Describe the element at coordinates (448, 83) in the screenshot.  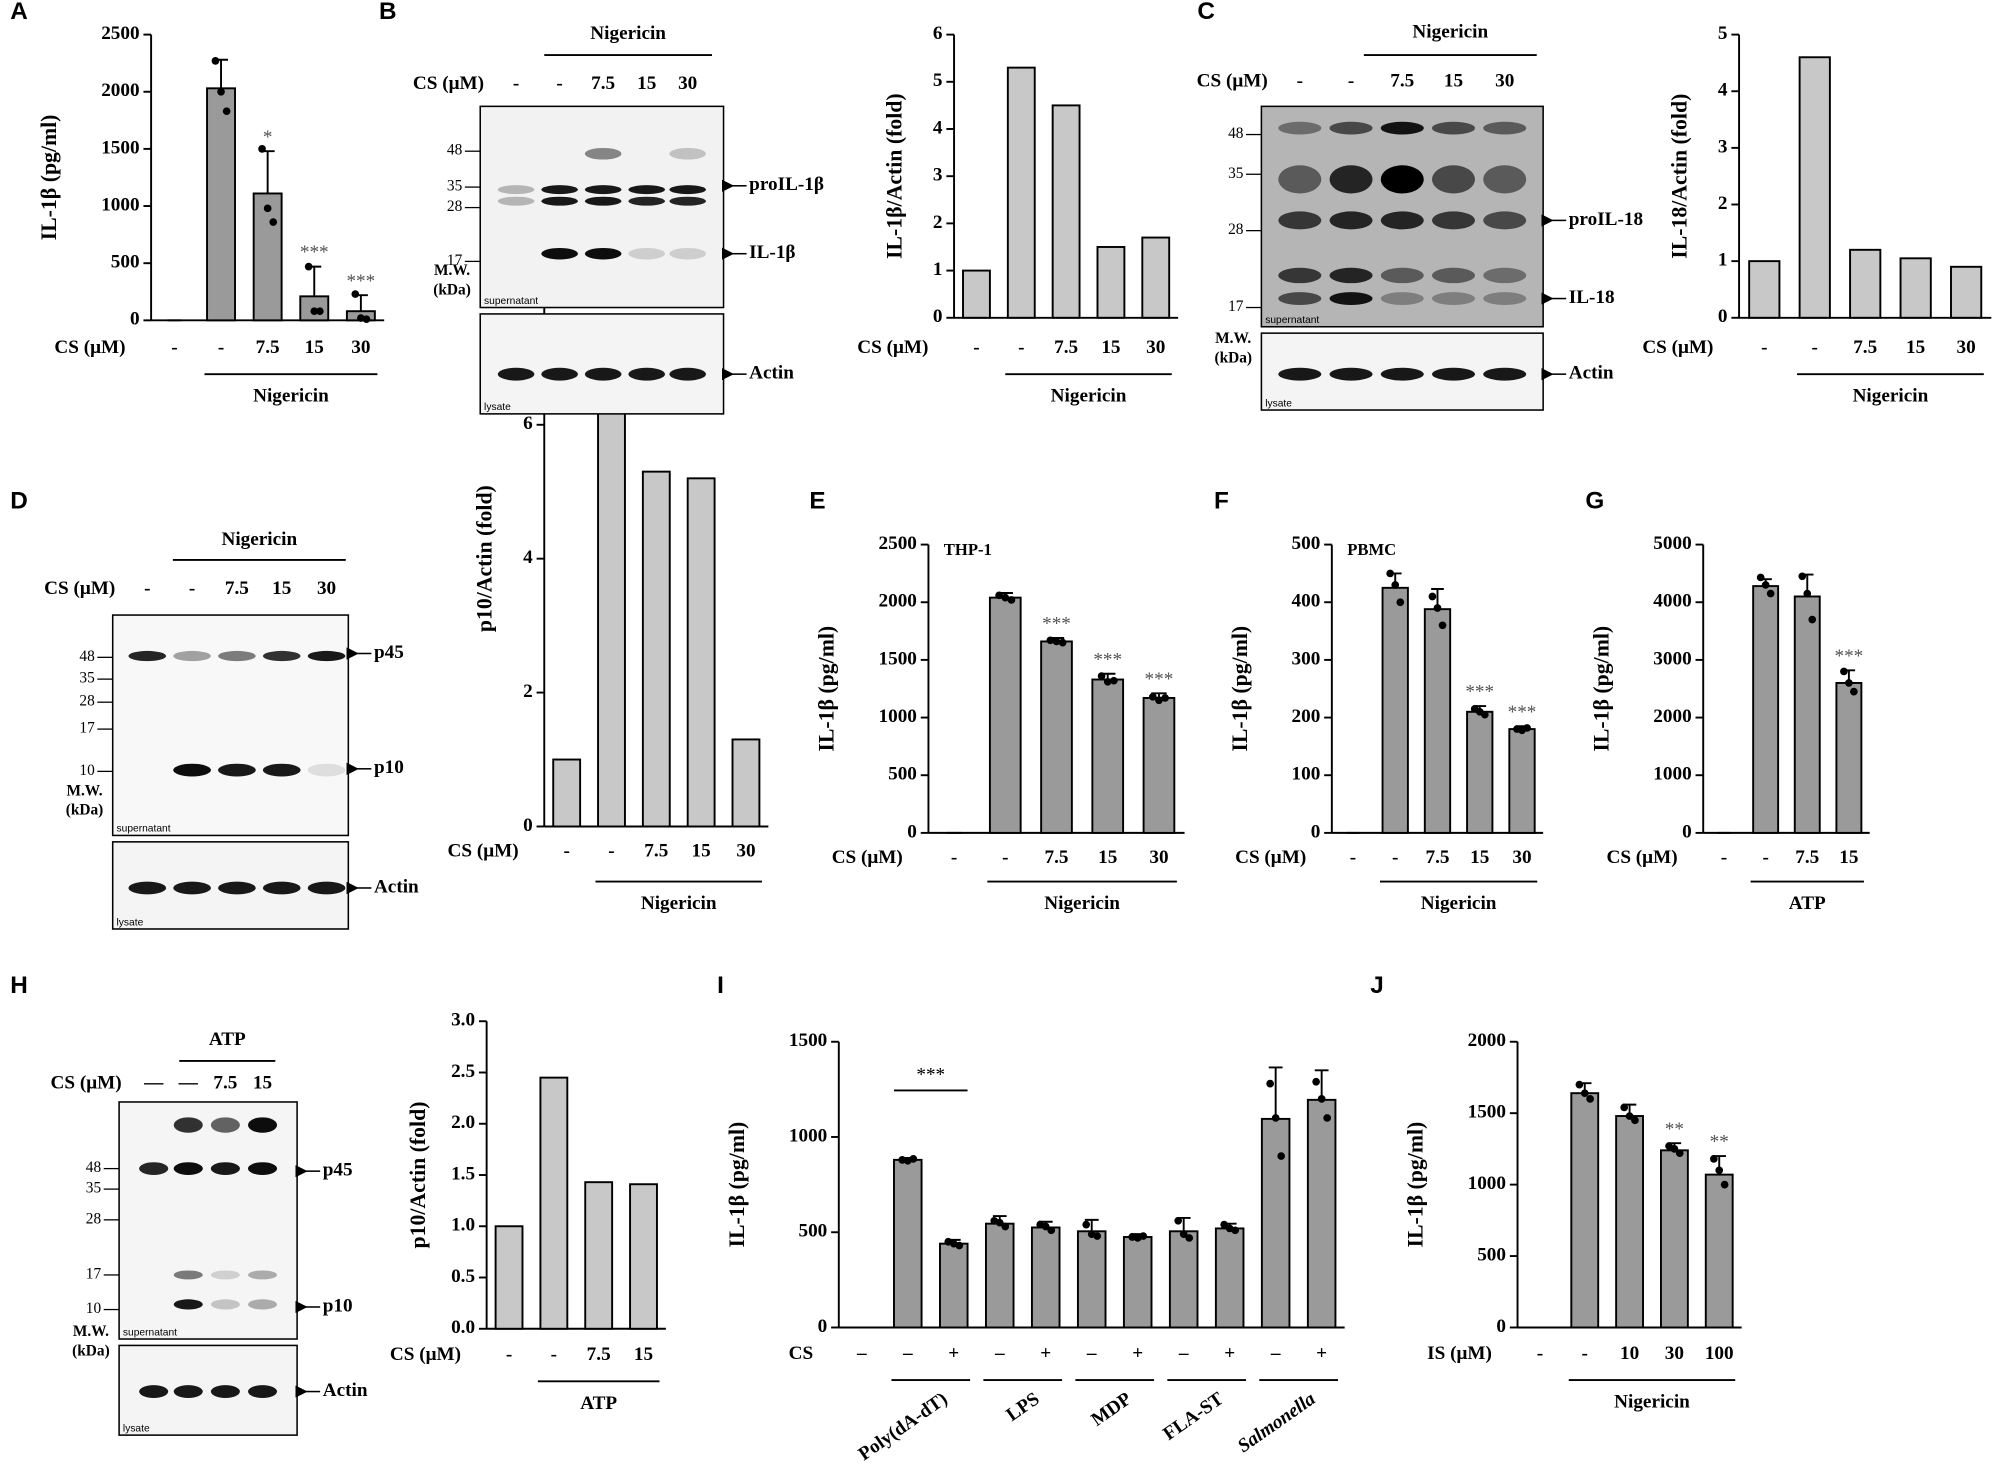
I see `lane-axis-label: CS (μM)` at that location.